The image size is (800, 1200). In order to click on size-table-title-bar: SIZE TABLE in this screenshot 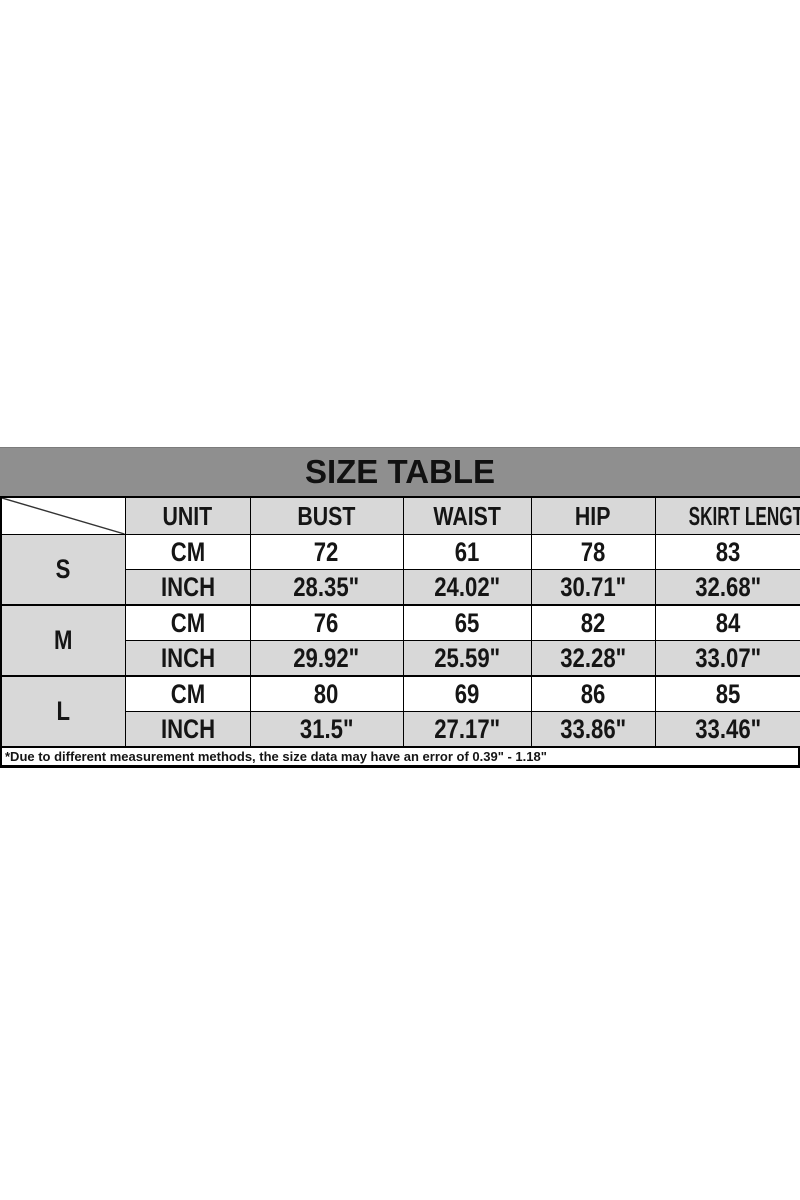, I will do `click(400, 471)`.